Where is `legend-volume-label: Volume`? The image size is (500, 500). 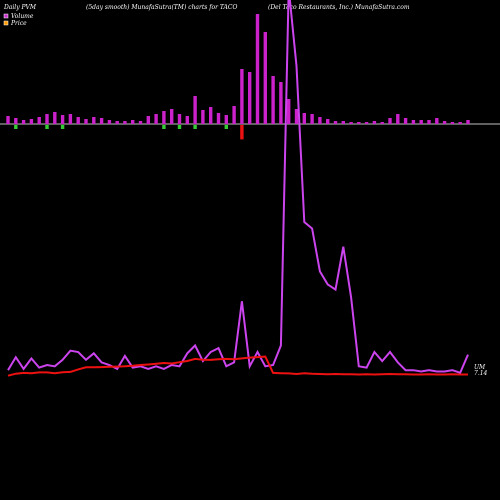
legend-volume-label: Volume is located at coordinates (22, 16).